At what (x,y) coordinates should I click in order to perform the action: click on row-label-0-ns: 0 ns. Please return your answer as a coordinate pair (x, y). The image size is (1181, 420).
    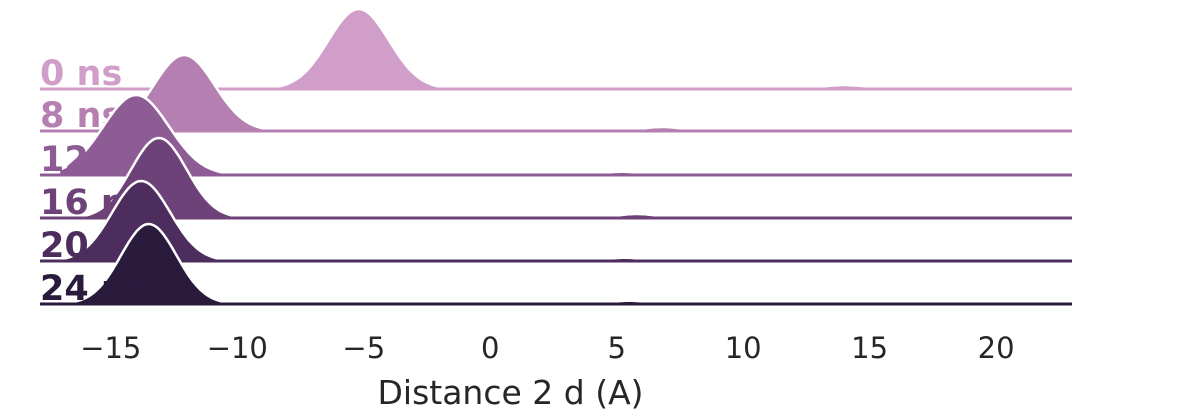
    Looking at the image, I should click on (81, 74).